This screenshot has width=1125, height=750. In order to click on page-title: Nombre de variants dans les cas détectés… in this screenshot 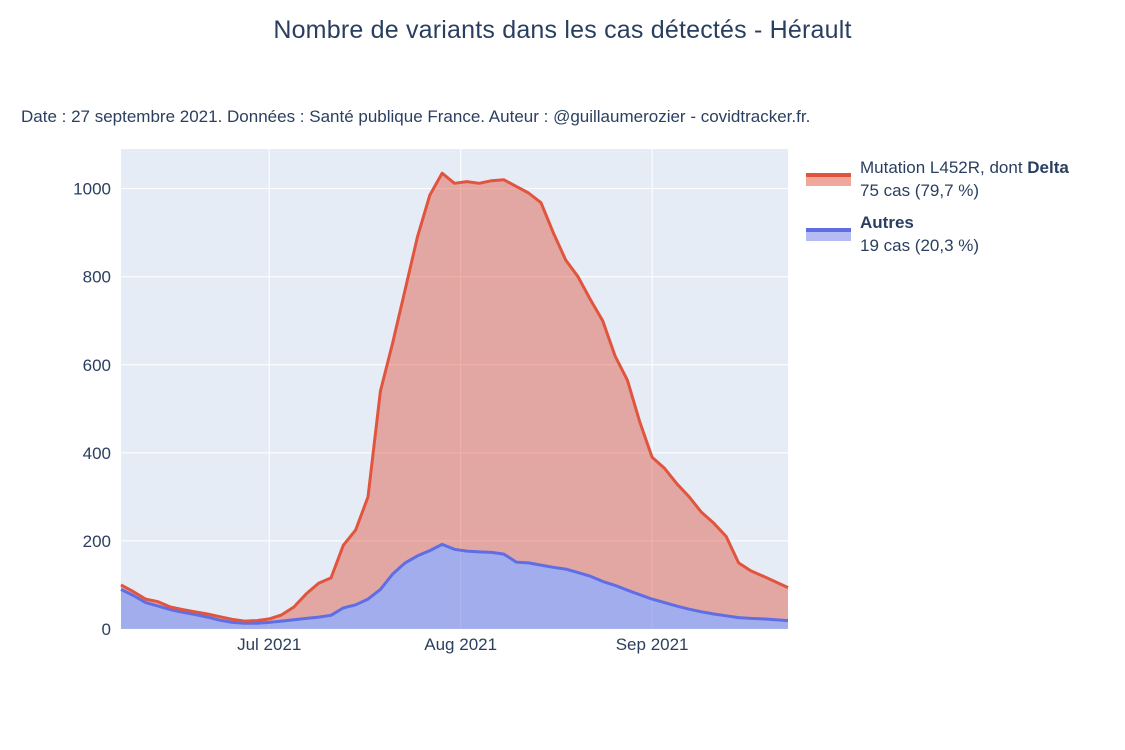, I will do `click(562, 30)`.